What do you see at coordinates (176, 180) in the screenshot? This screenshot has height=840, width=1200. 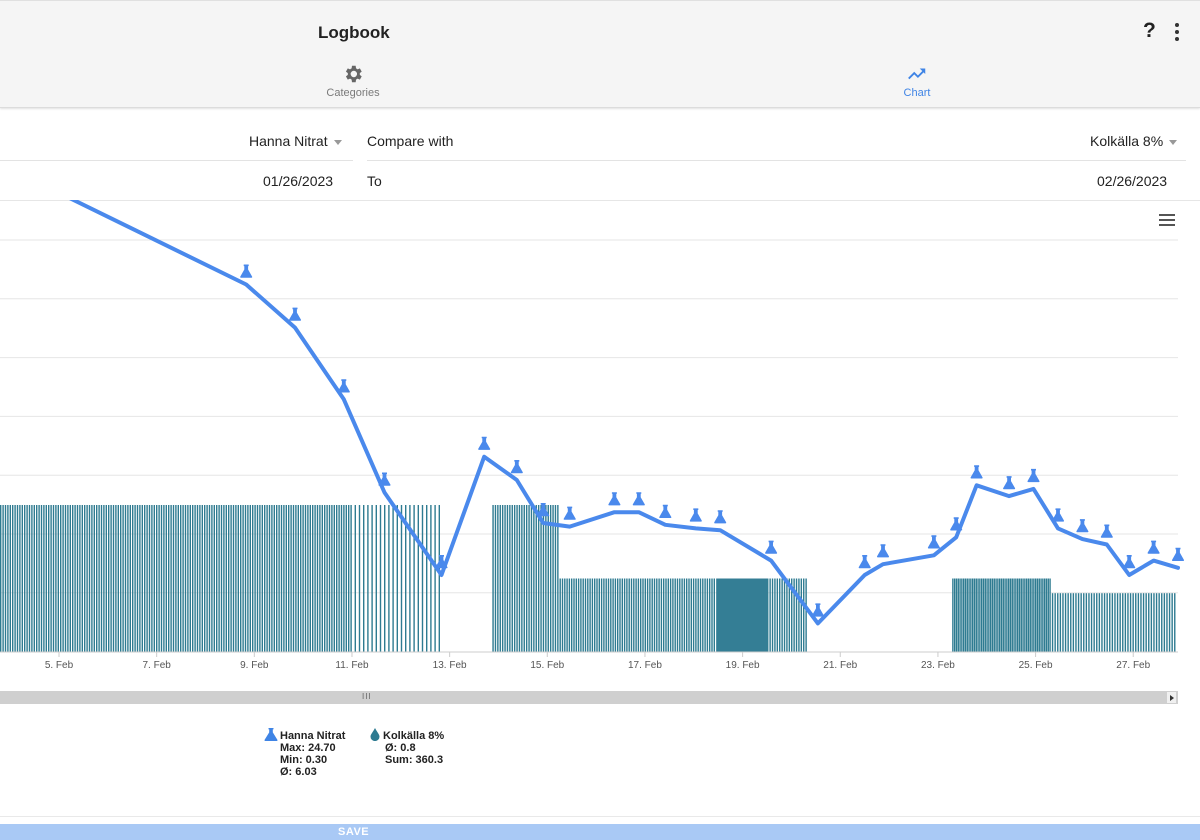 I see `from-date-field: 01/26/2023` at bounding box center [176, 180].